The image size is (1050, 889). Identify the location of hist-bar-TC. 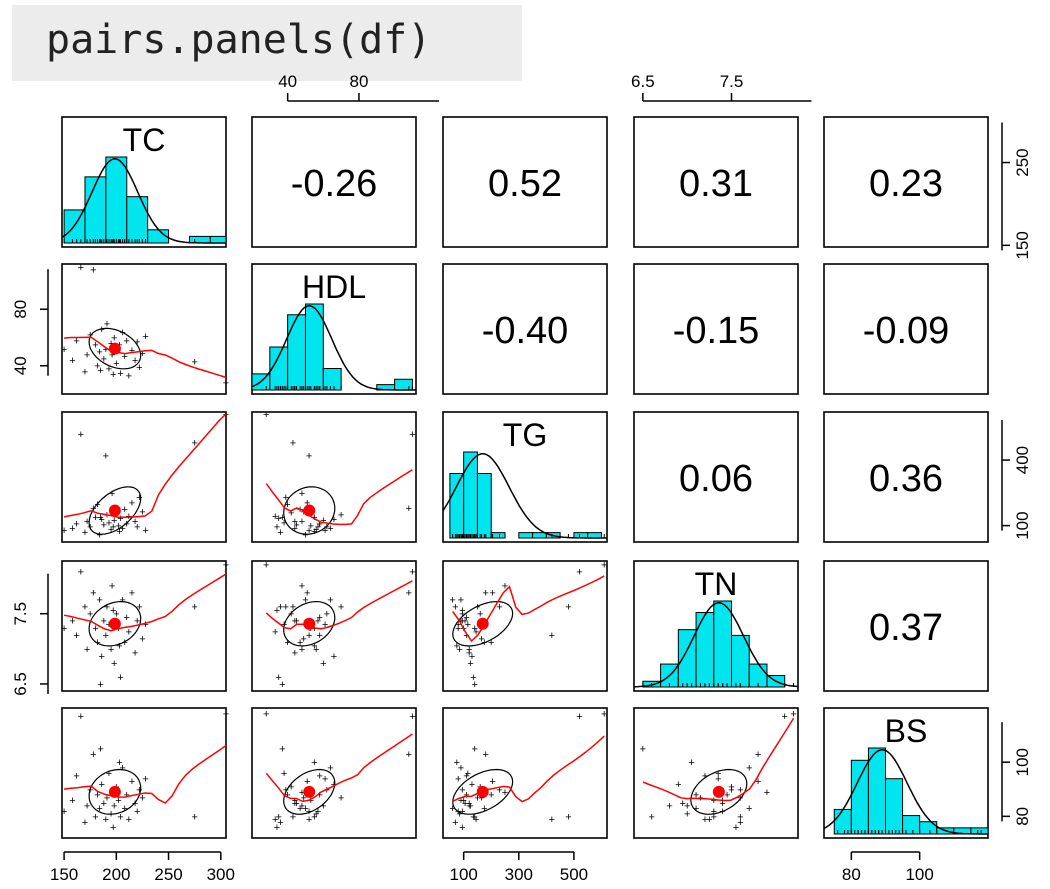
(137, 220).